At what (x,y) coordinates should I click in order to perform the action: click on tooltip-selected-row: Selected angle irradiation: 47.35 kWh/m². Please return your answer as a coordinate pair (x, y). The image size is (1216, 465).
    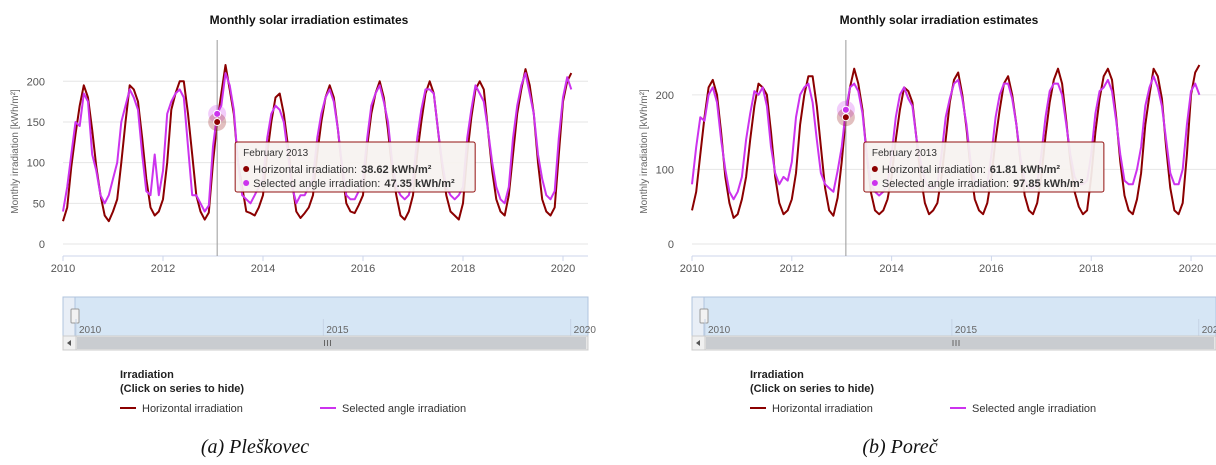
    Looking at the image, I should click on (354, 184).